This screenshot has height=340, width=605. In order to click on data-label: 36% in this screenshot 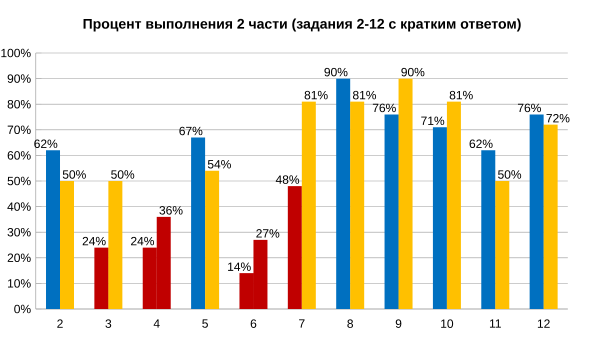, I will do `click(171, 210)`.